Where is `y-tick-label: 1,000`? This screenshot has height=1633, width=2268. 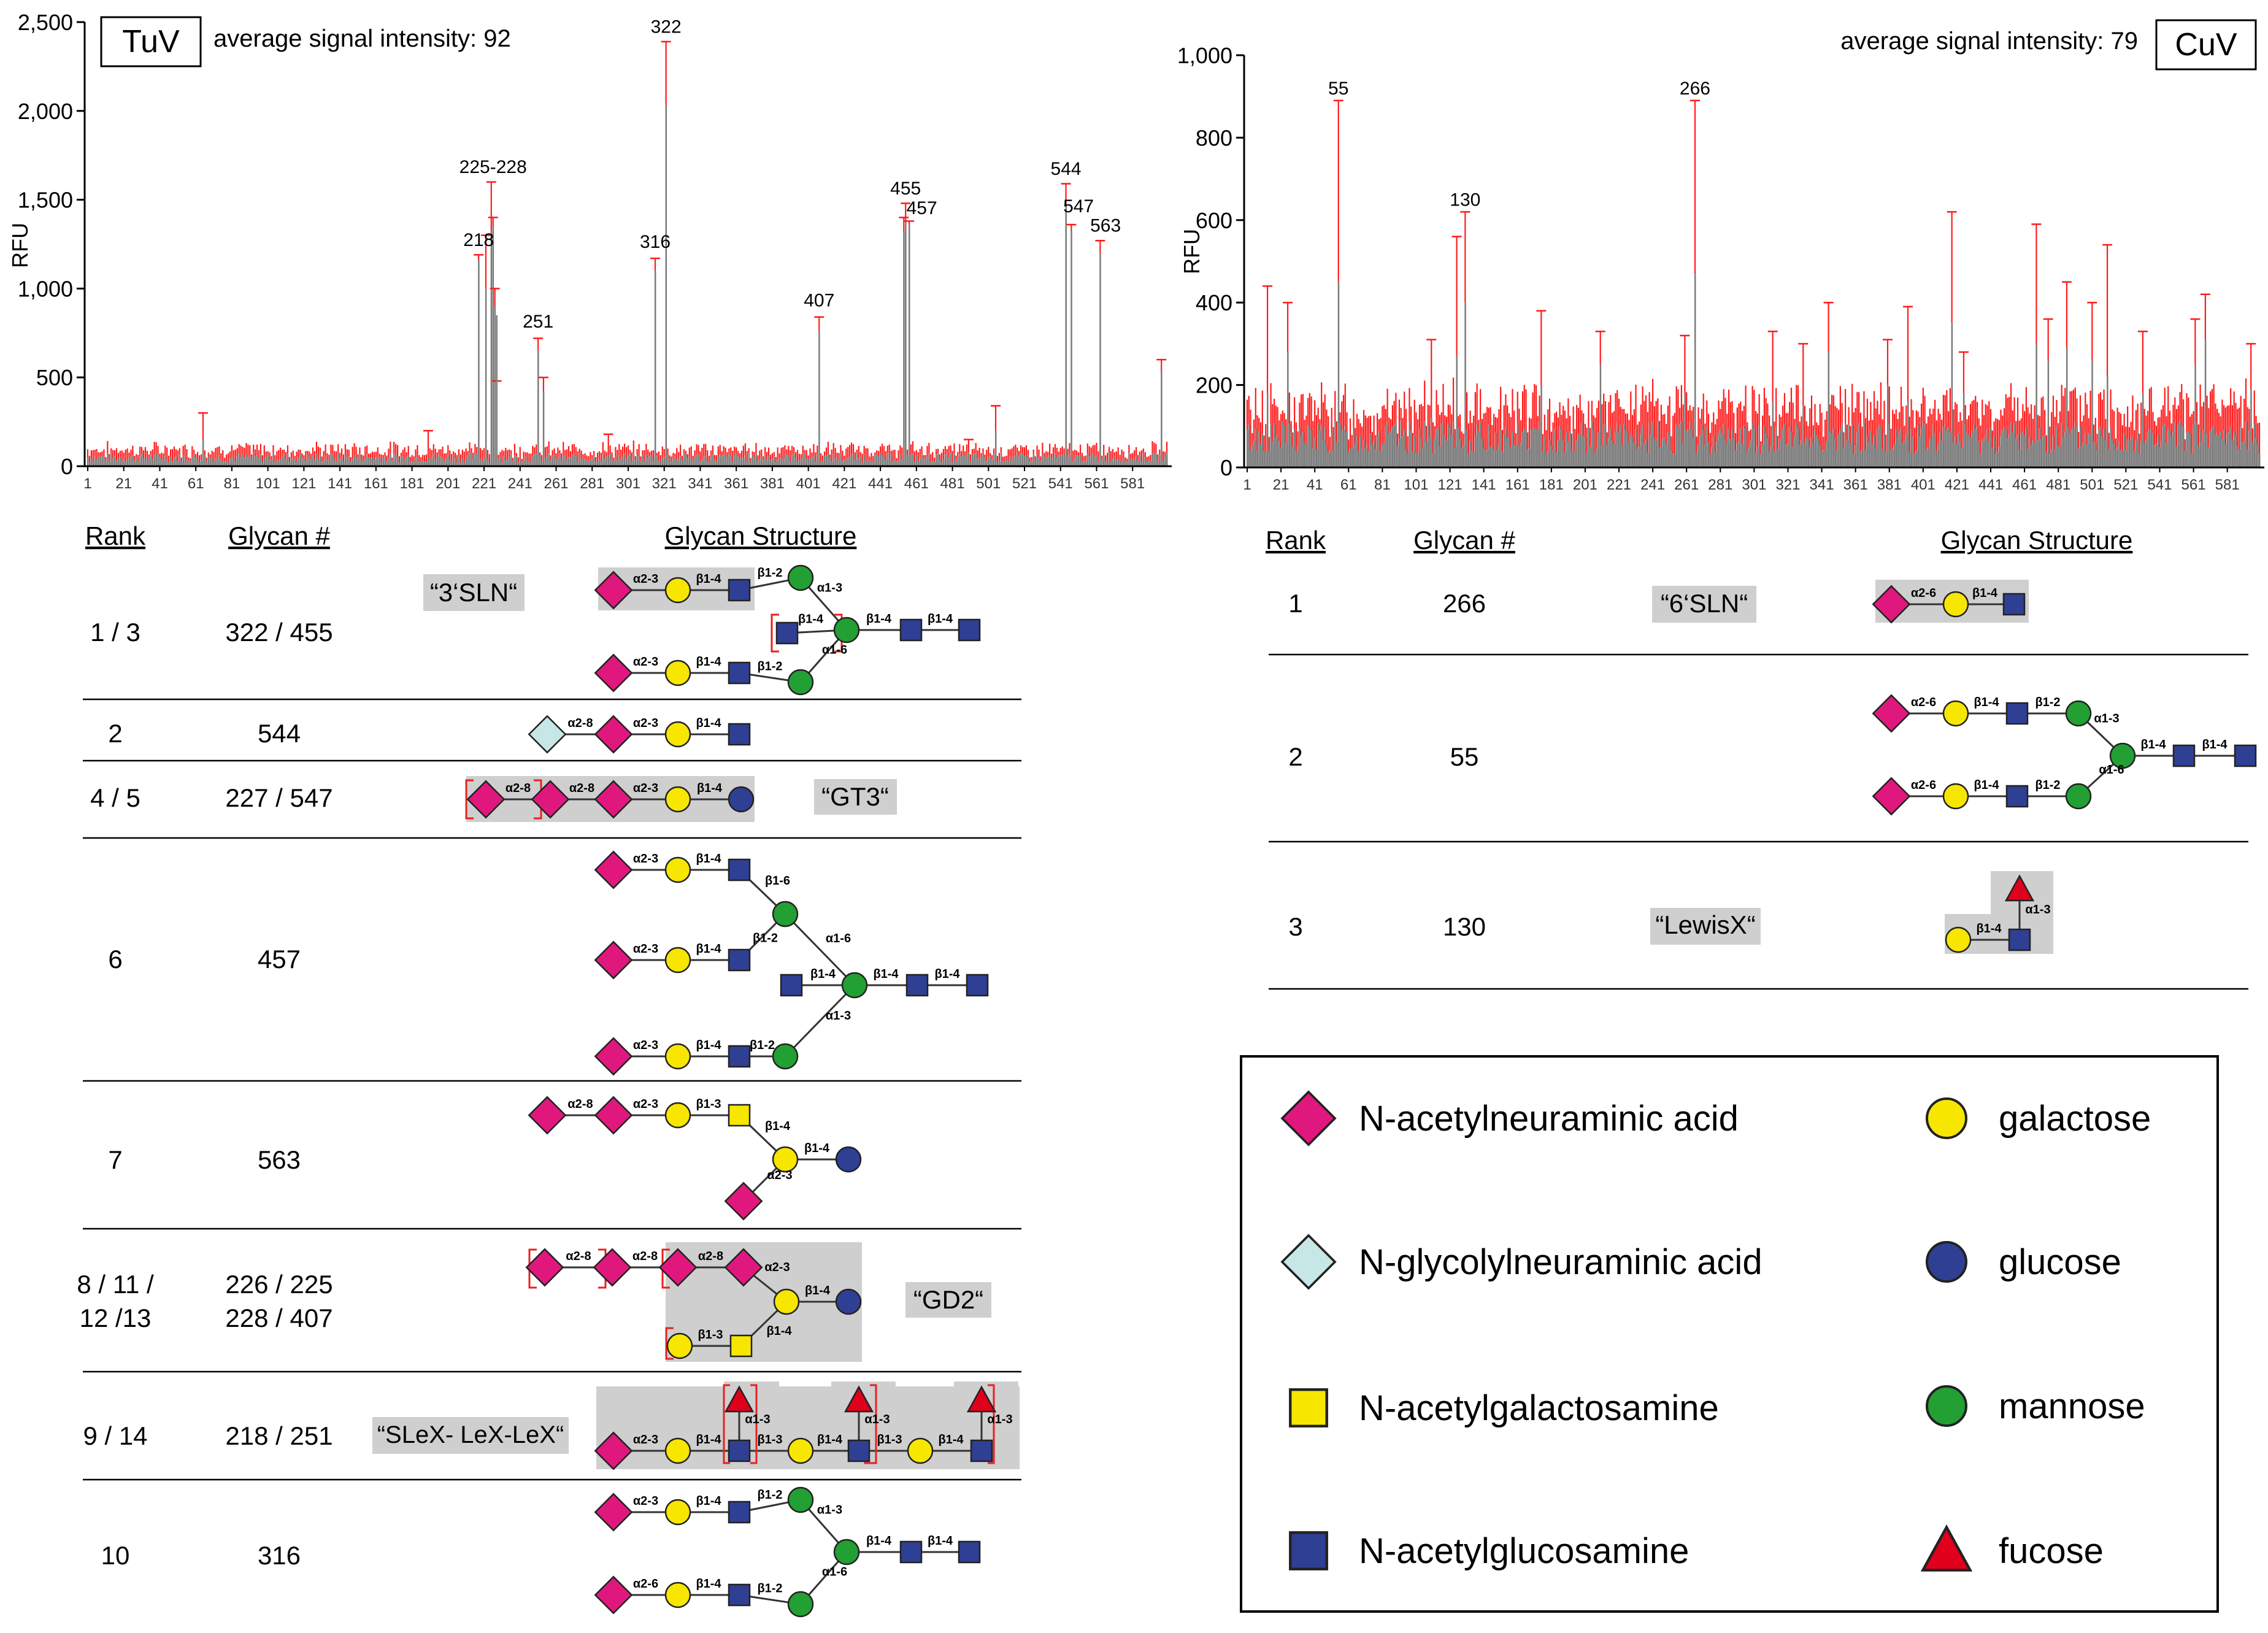
y-tick-label: 1,000 is located at coordinates (46, 288).